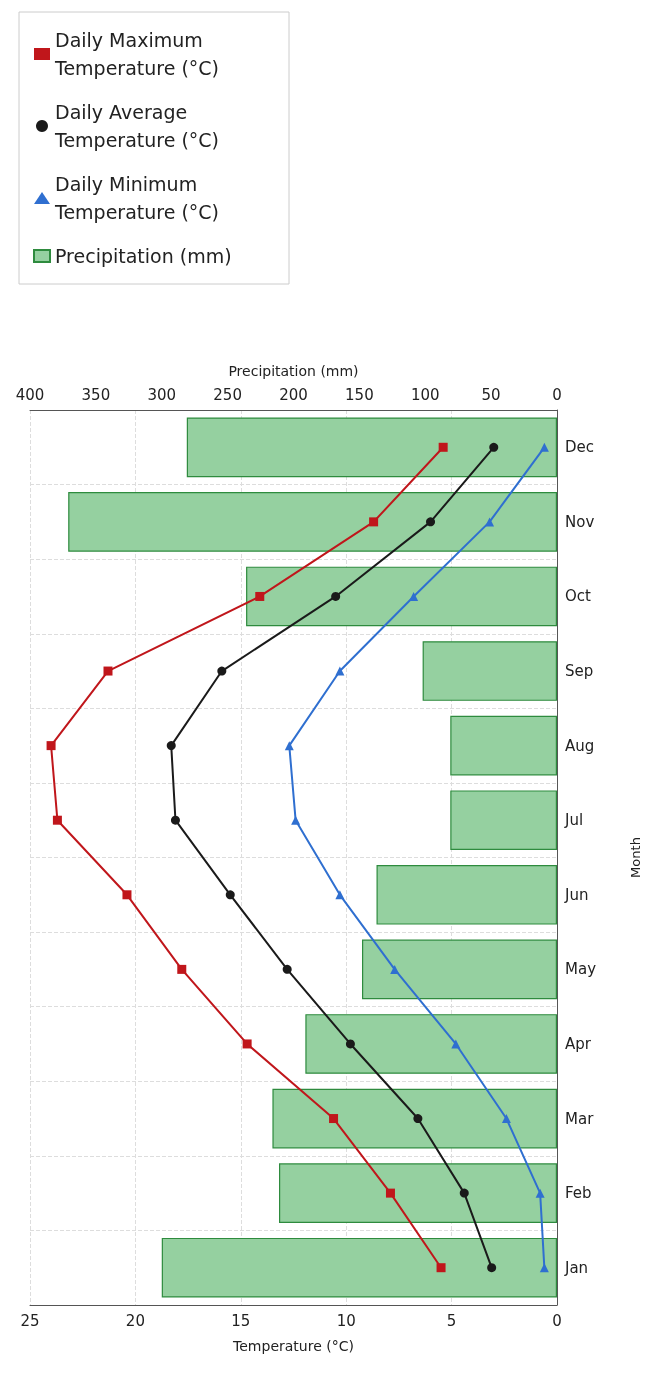 Image resolution: width=670 pixels, height=1373 pixels. Describe the element at coordinates (293, 1346) in the screenshot. I see `x-axis-title: Temperature (°C)` at that location.